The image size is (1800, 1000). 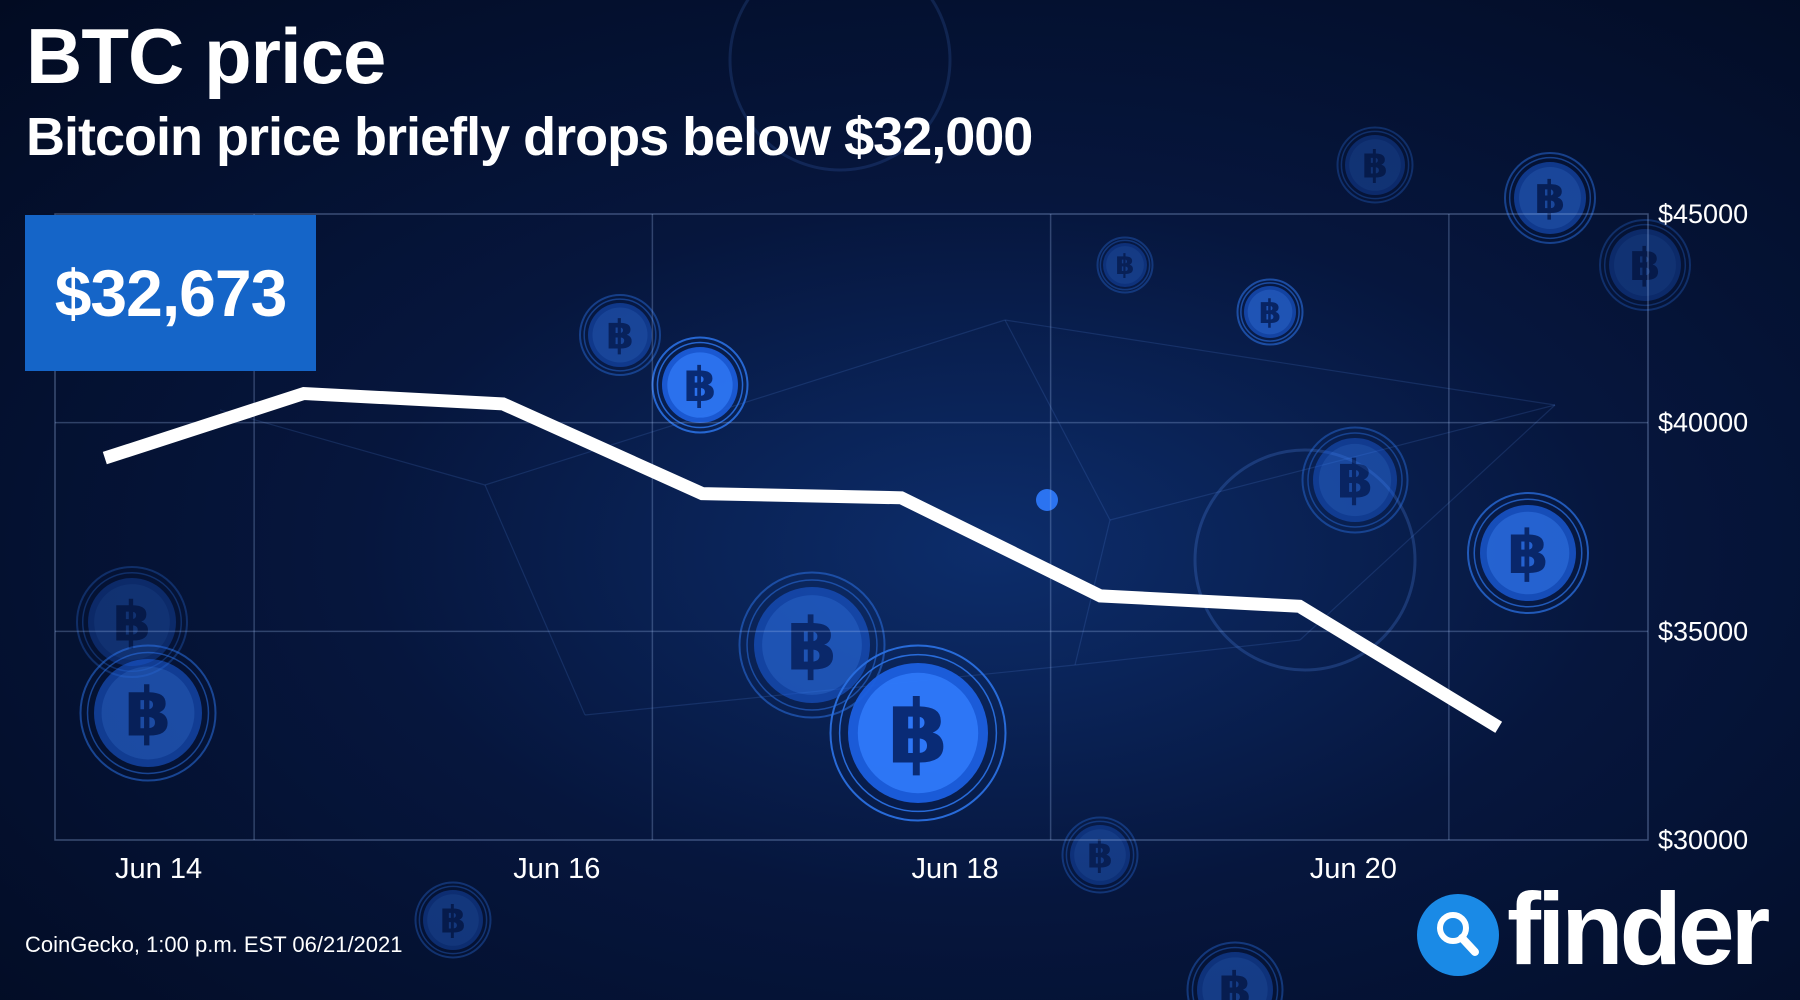 I want to click on finder-logo: finder, so click(x=1602, y=931).